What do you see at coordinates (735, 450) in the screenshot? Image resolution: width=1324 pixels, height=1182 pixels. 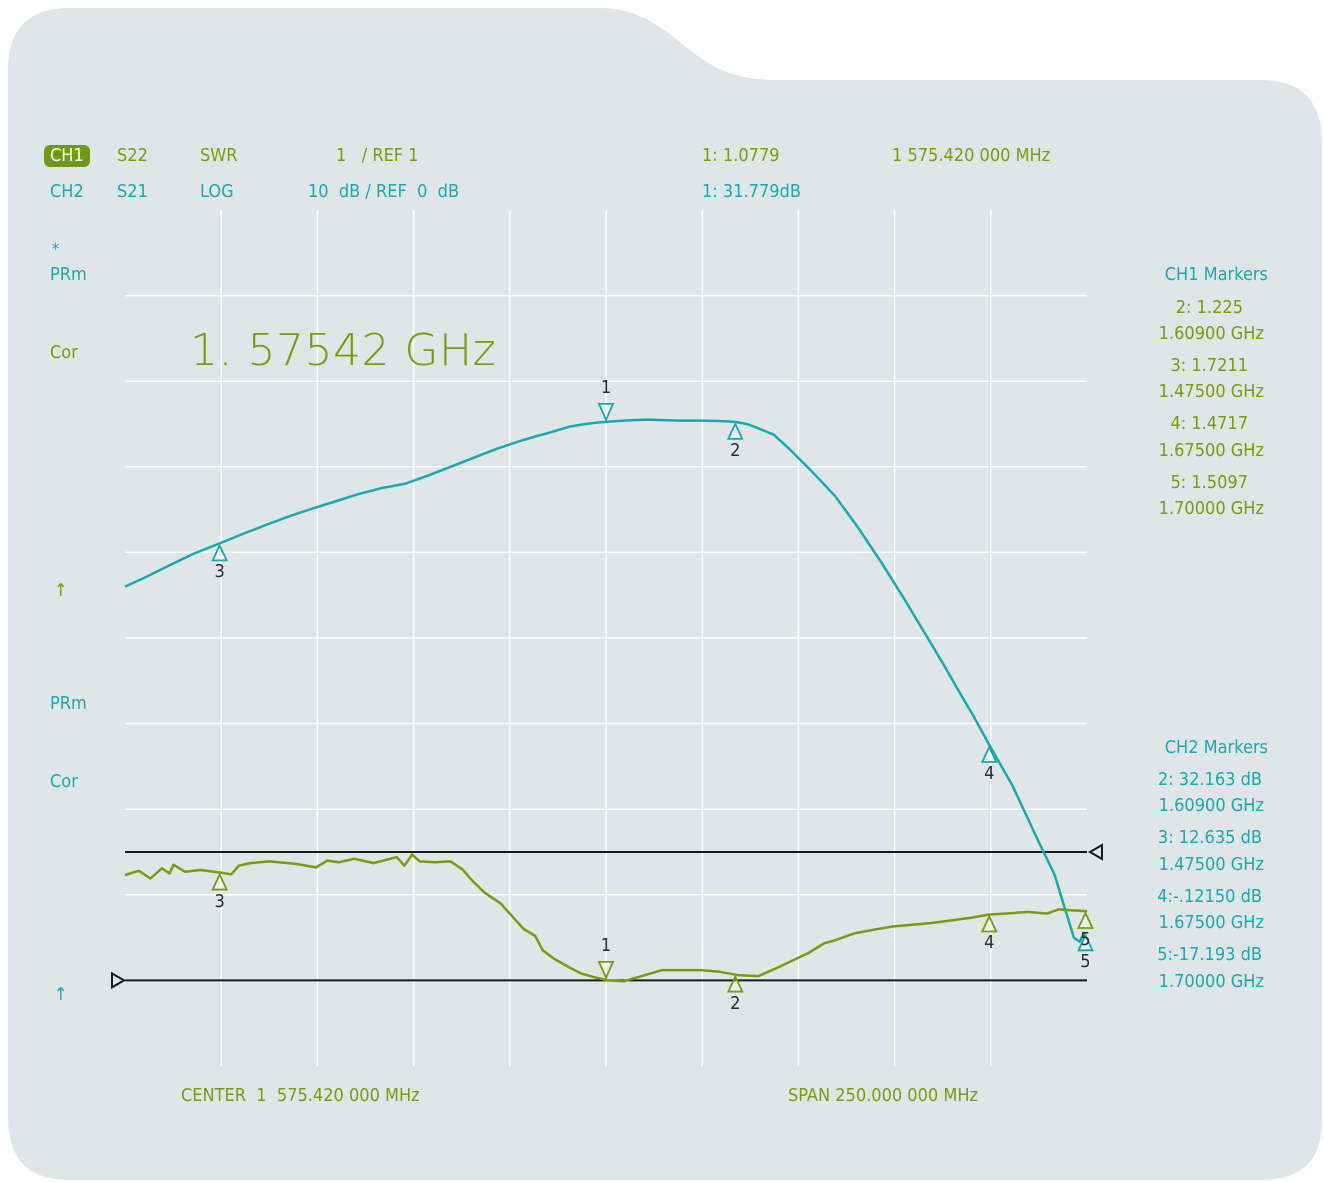 I see `ch1-marker-2-number: 2` at bounding box center [735, 450].